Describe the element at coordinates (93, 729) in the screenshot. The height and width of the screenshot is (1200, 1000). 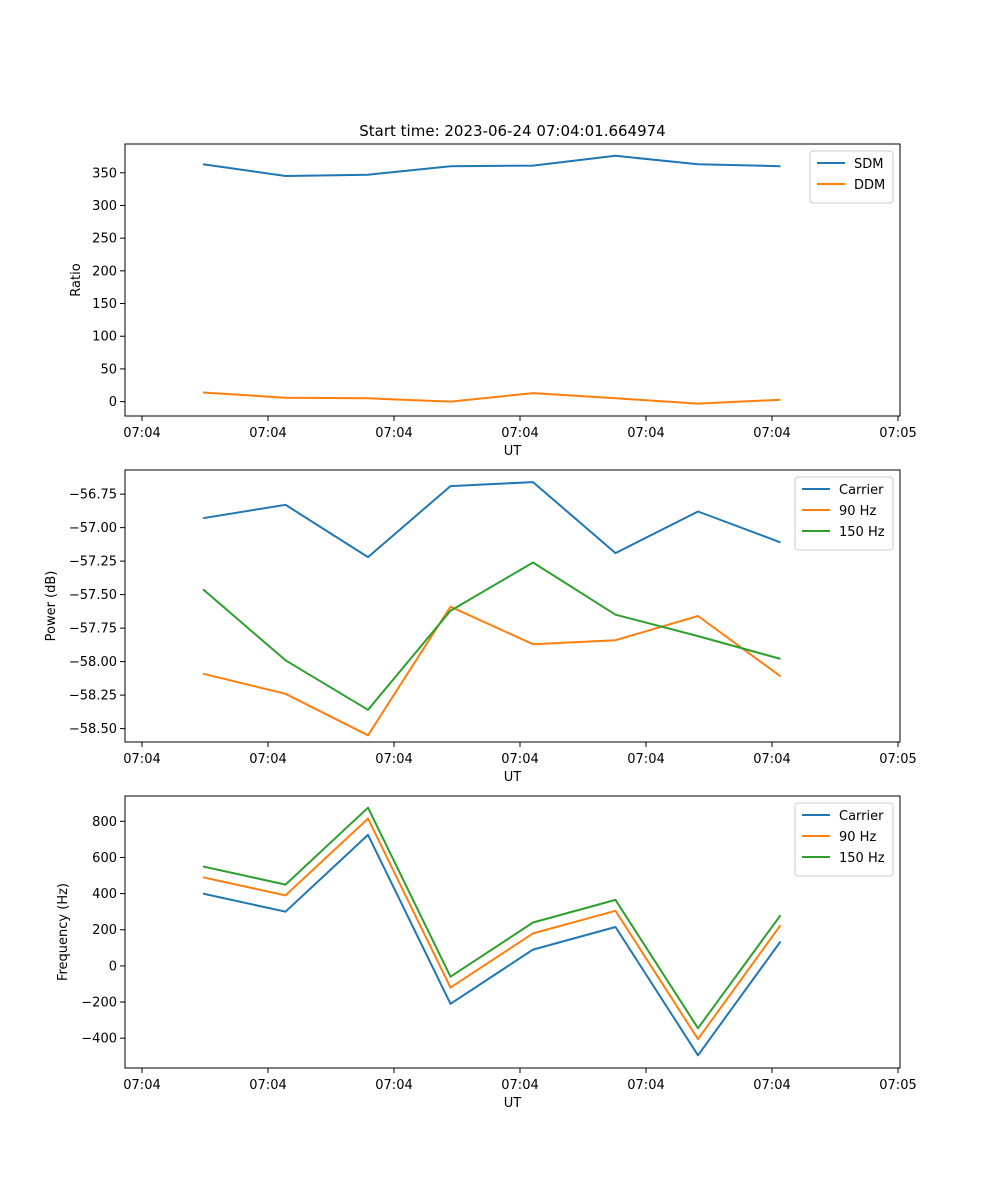
I see `y-tick-label: −58.50` at that location.